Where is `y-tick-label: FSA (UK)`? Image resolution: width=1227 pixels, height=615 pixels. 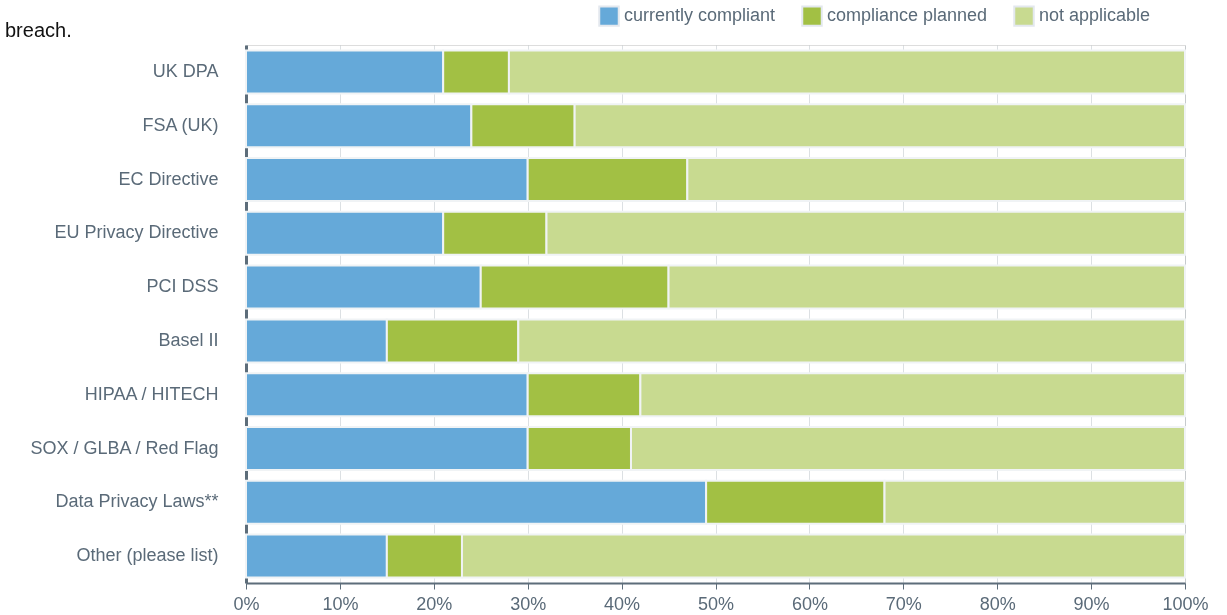 y-tick-label: FSA (UK) is located at coordinates (180, 124).